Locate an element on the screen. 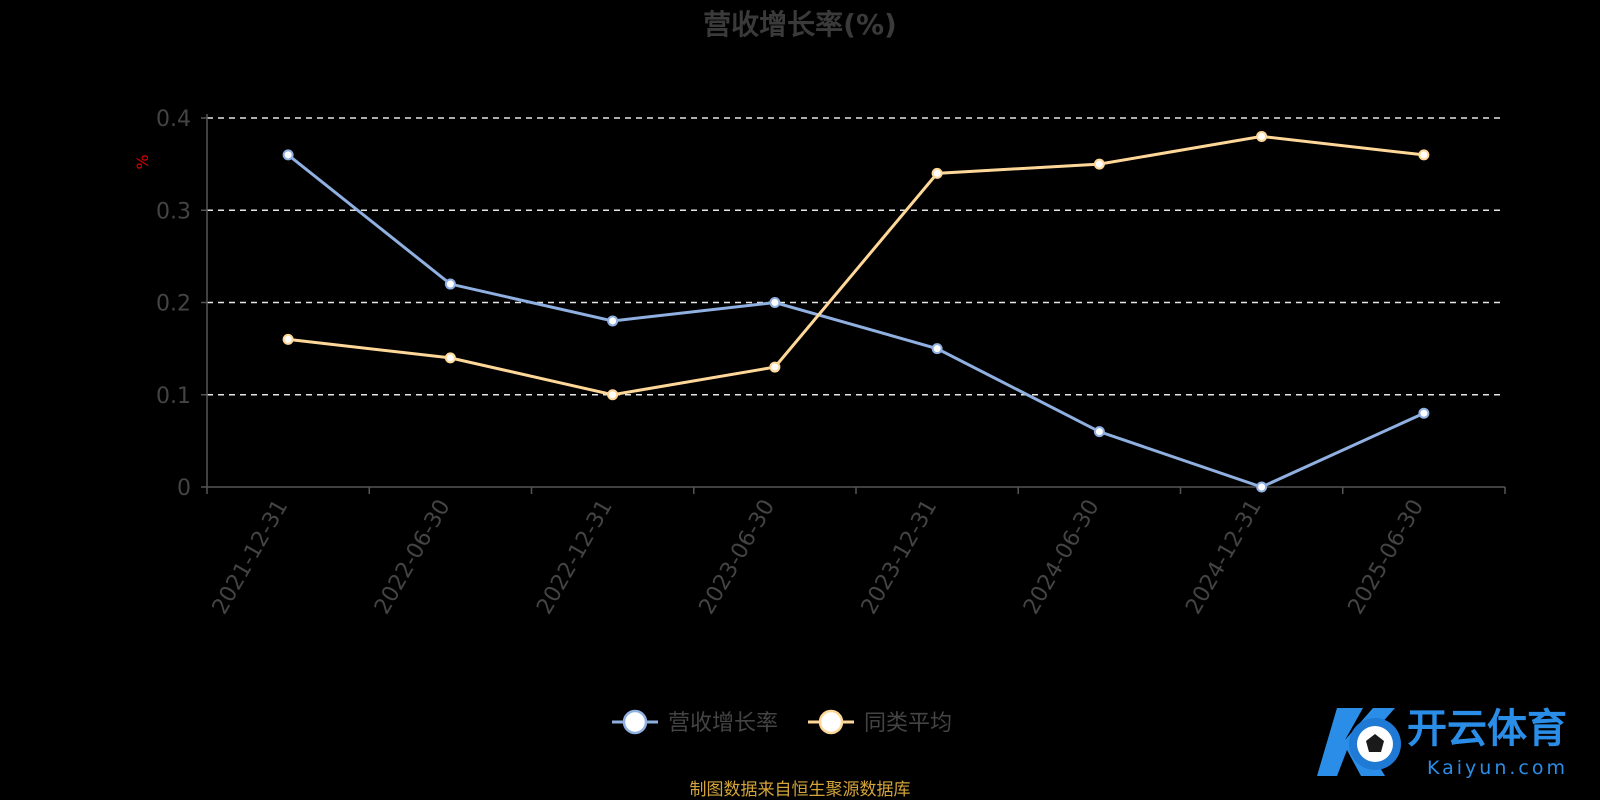 The width and height of the screenshot is (1600, 800). x-tick-label: 2024-06-30 is located at coordinates (1062, 557).